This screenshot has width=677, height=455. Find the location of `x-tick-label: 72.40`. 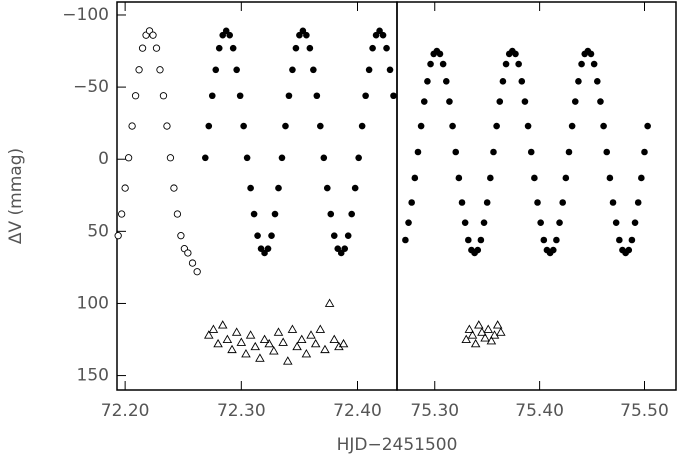

x-tick-label: 72.40 is located at coordinates (357, 411).